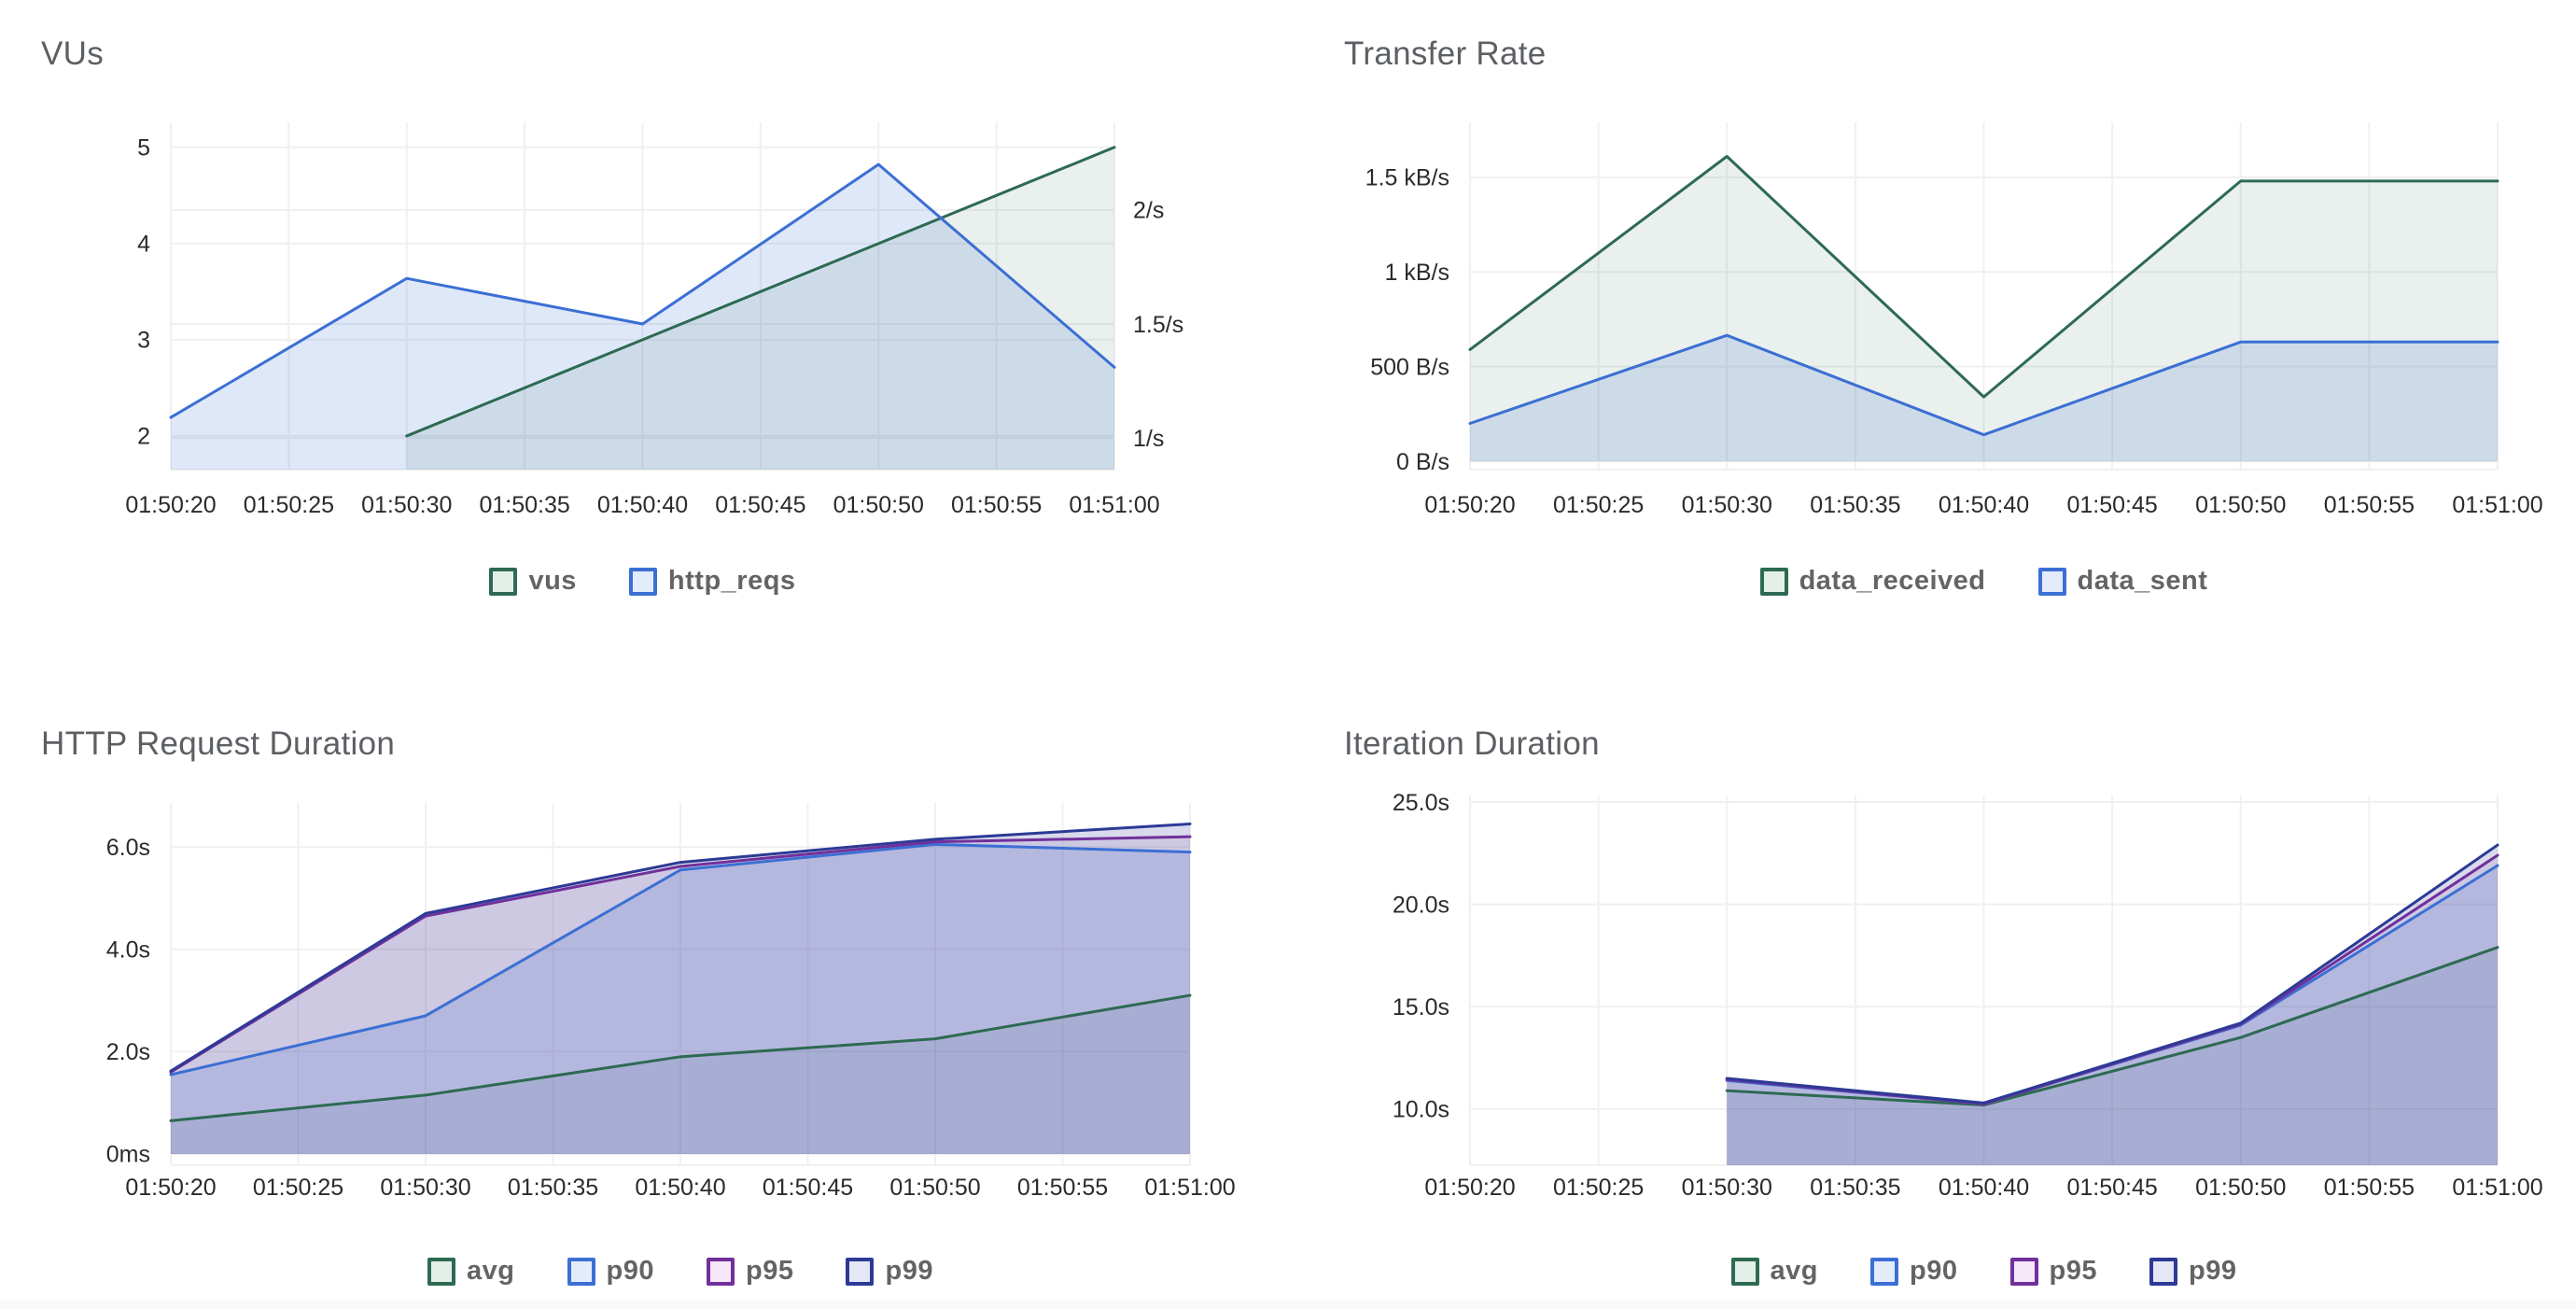 Image resolution: width=2576 pixels, height=1309 pixels. I want to click on right-axis-tick-label: 1/s, so click(1148, 439).